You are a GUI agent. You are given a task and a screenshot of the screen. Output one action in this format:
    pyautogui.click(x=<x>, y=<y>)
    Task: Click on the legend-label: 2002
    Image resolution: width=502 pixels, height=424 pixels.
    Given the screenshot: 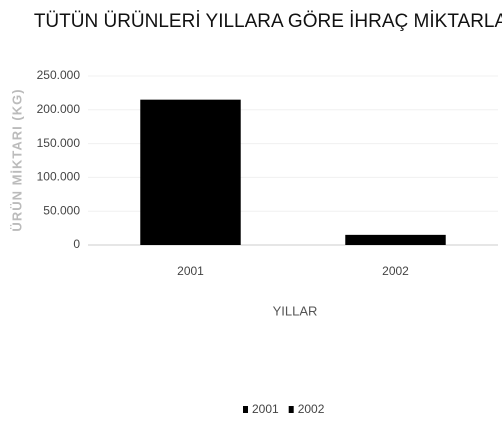 What is the action you would take?
    pyautogui.click(x=311, y=409)
    